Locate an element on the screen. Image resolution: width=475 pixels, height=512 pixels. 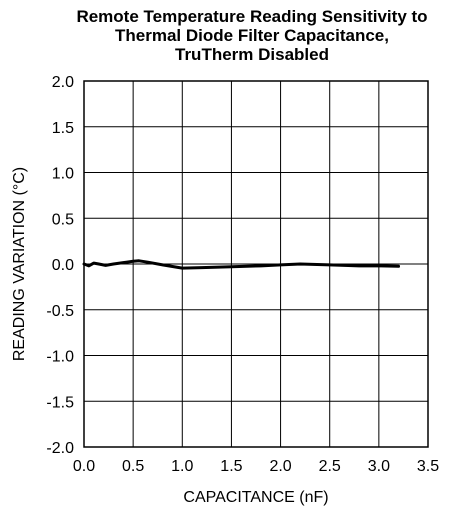
y-tick-label: -1.0 is located at coordinates (60, 357).